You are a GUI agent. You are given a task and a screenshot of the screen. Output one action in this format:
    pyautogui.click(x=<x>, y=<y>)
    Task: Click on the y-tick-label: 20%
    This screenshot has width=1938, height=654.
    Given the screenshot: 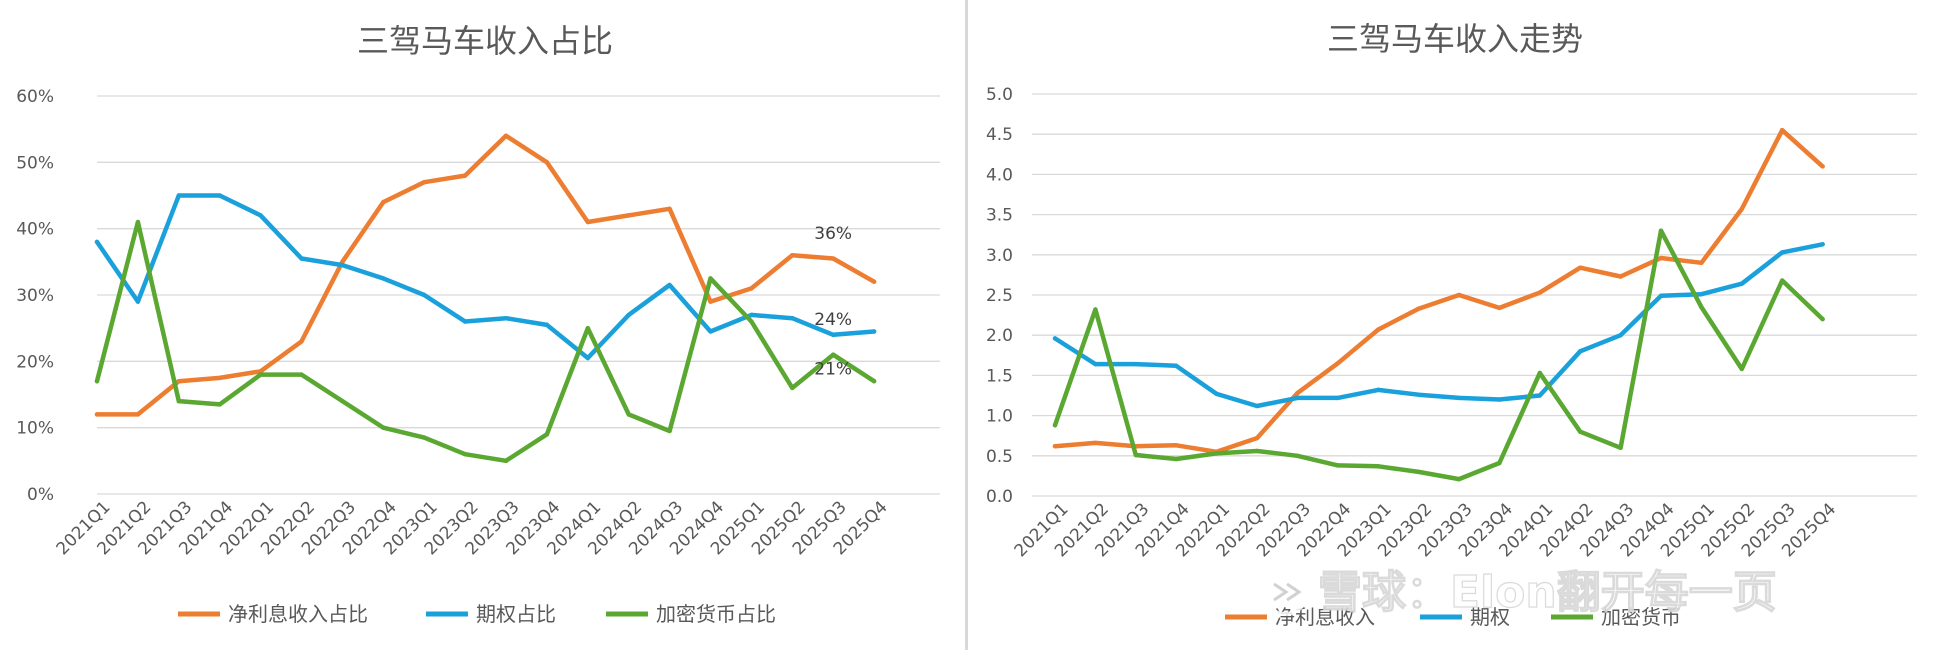 What is the action you would take?
    pyautogui.click(x=35, y=362)
    